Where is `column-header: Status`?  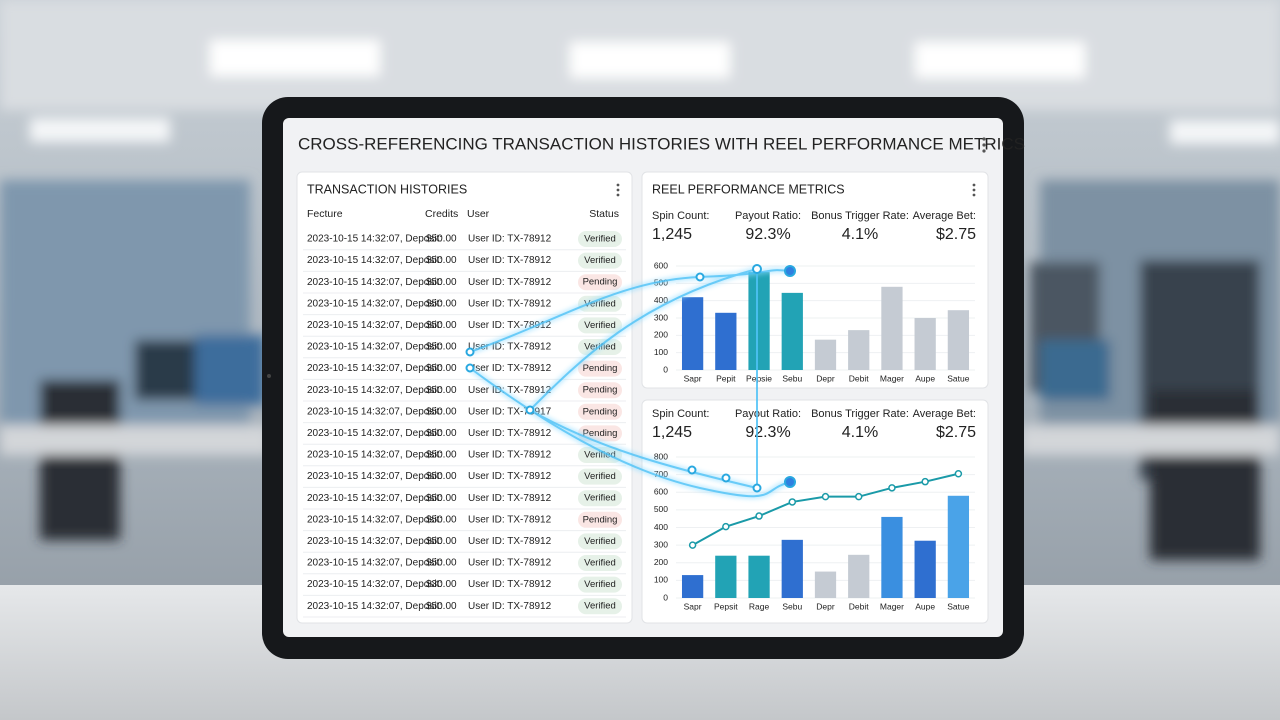 column-header: Status is located at coordinates (604, 214).